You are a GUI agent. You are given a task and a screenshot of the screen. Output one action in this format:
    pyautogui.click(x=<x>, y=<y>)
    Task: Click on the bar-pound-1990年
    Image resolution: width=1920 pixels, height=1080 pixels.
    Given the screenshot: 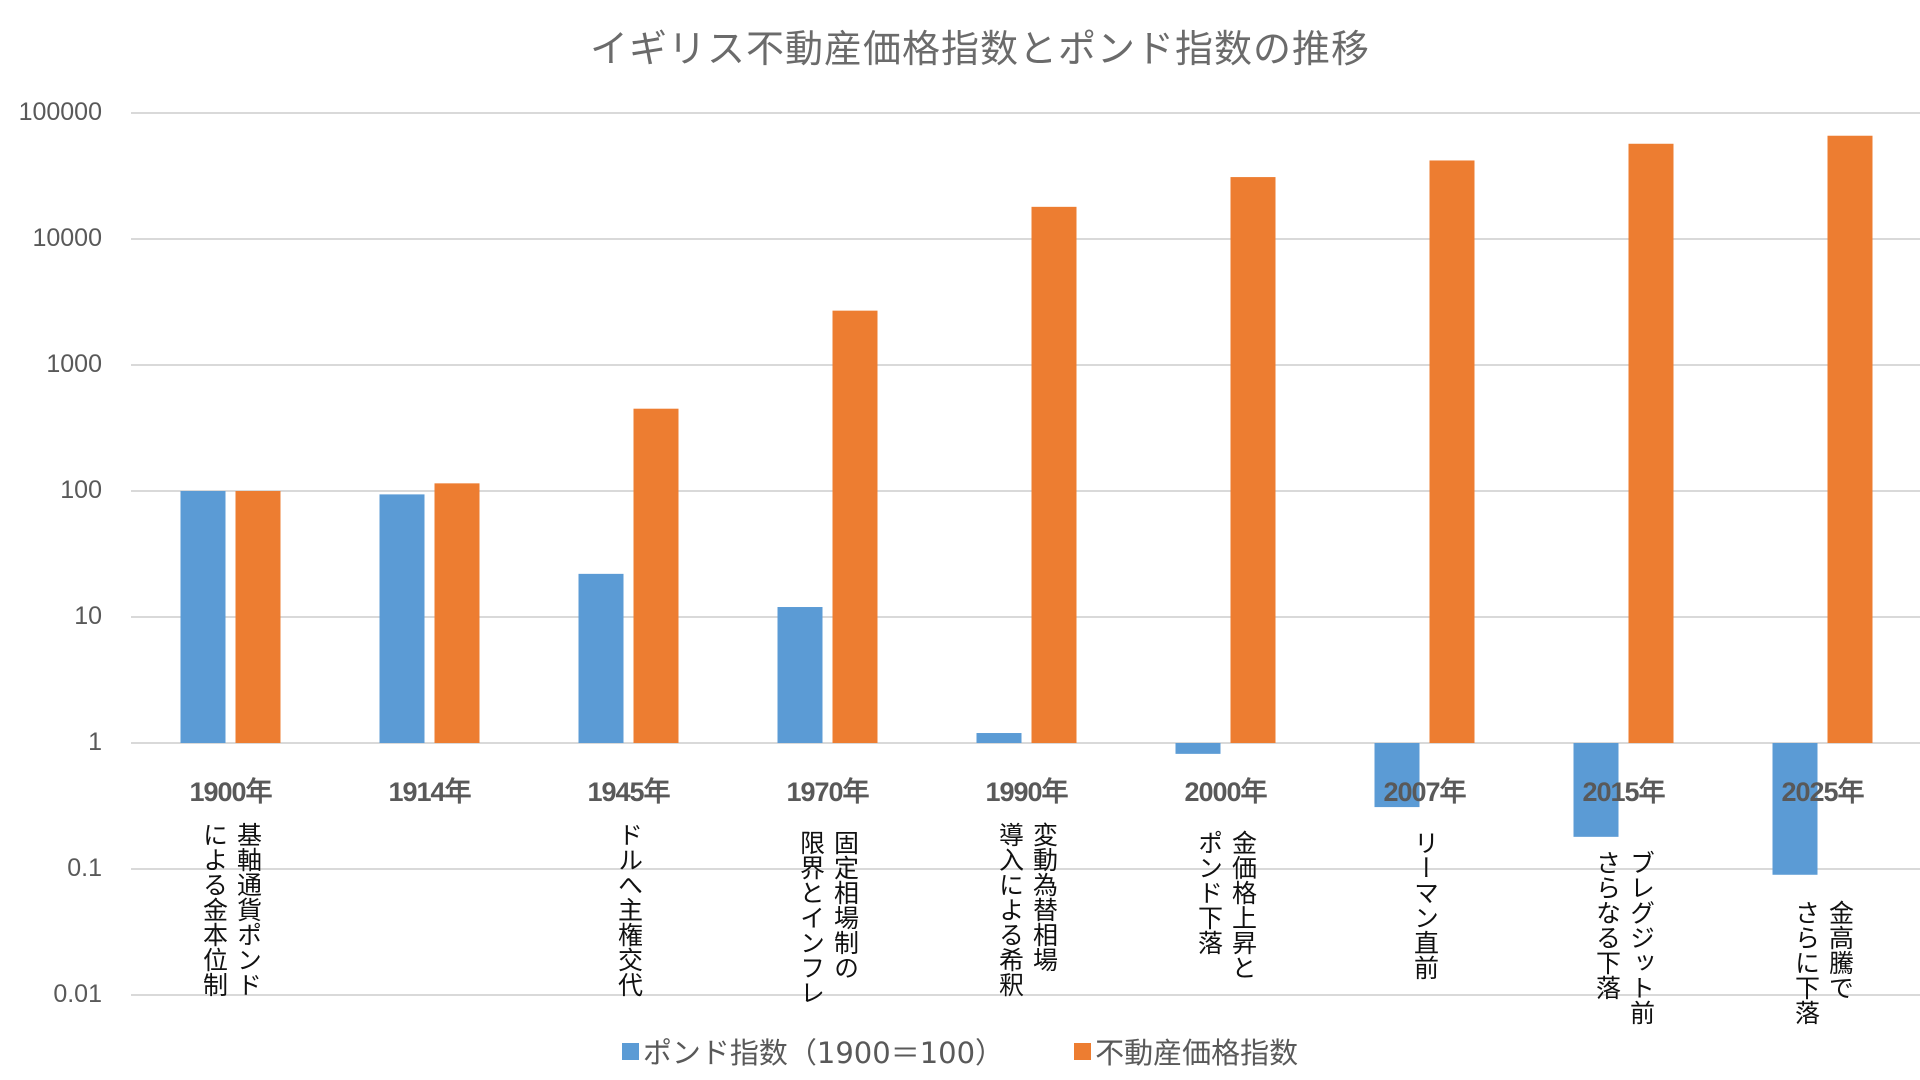 What is the action you would take?
    pyautogui.click(x=999, y=738)
    